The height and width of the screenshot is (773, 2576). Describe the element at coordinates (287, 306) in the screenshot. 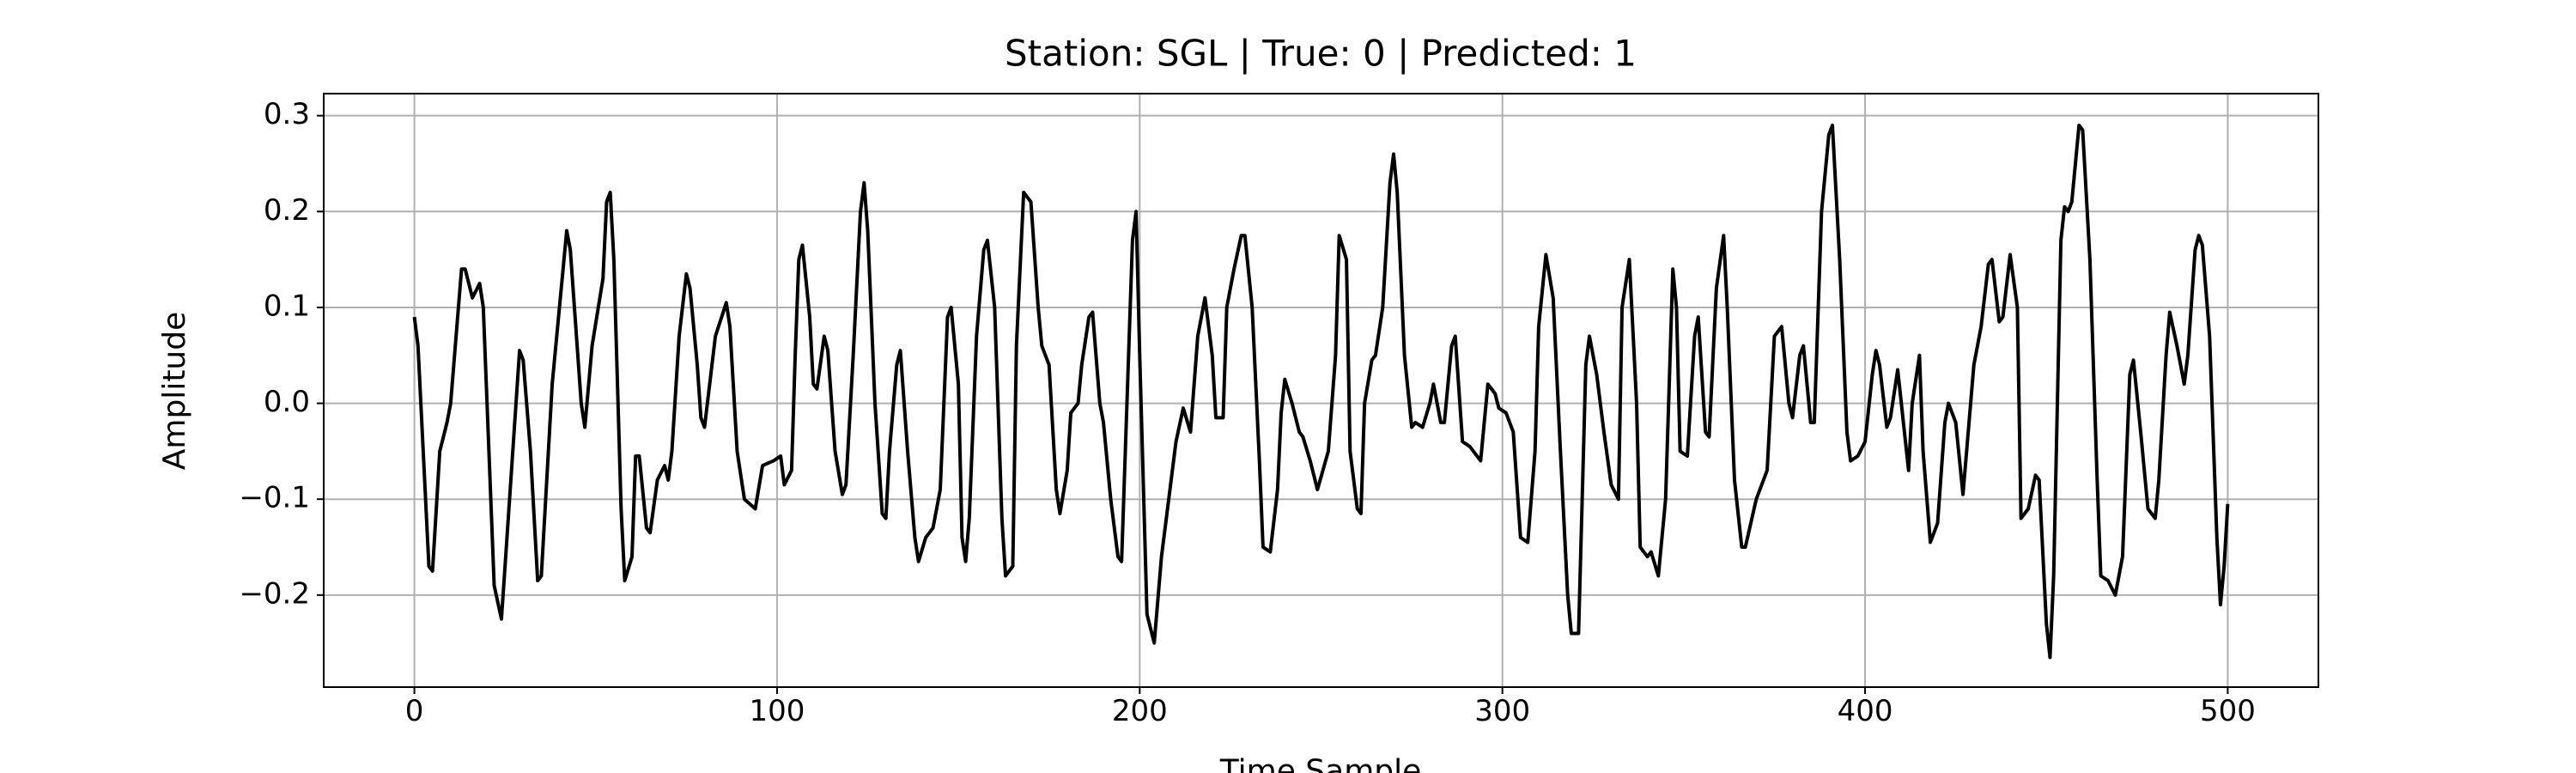

I see `y-tick-label: 0.1` at that location.